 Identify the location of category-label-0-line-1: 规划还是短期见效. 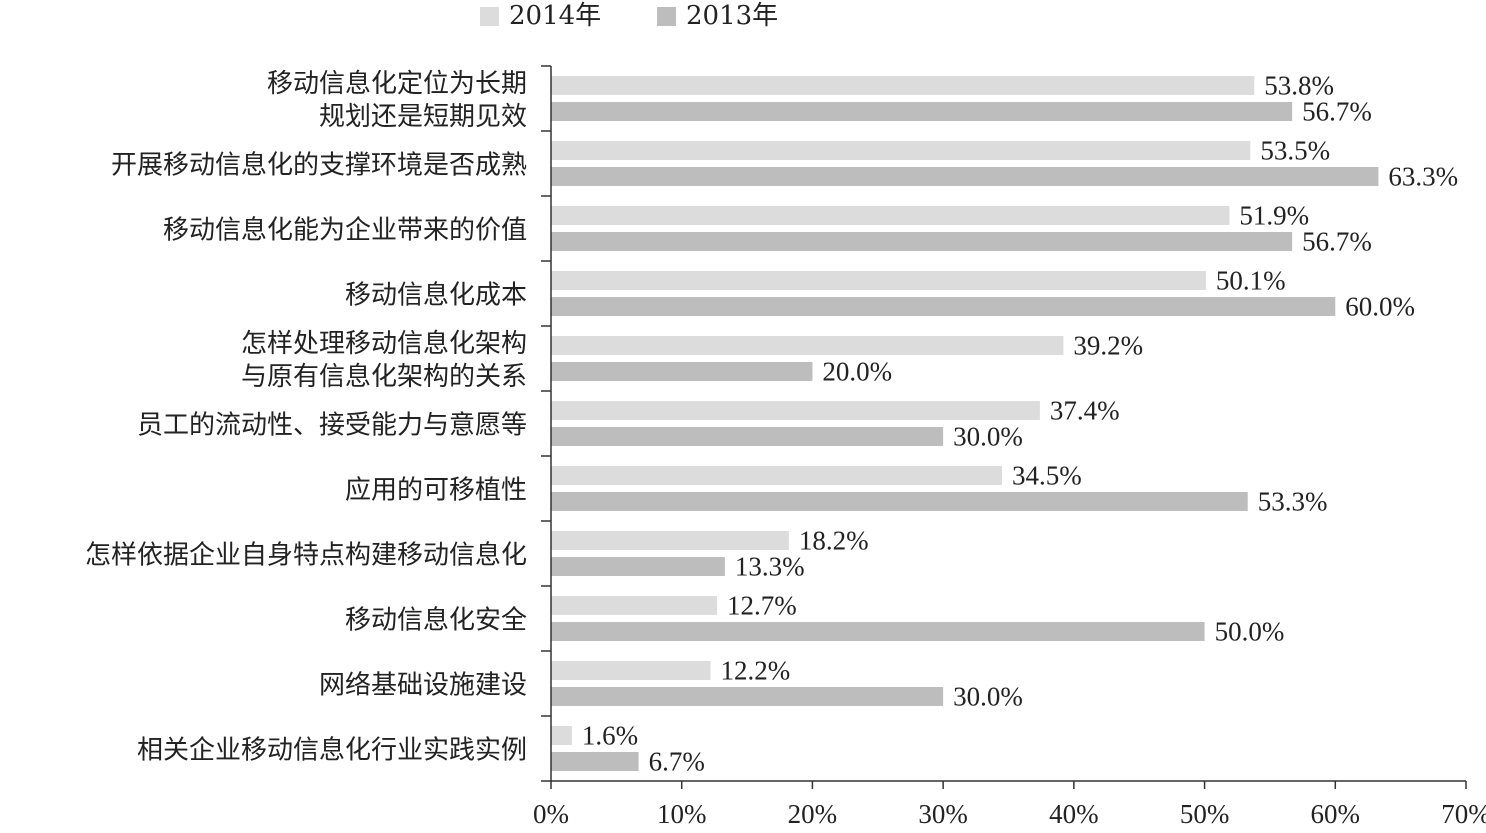
(423, 117).